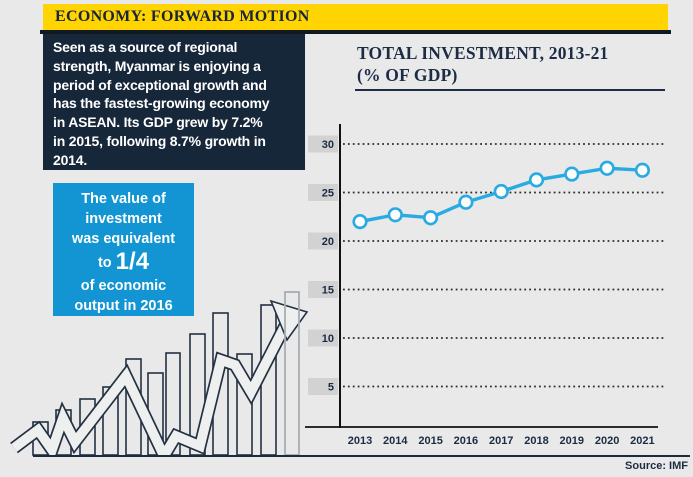  I want to click on bottom-rule, so click(361, 456).